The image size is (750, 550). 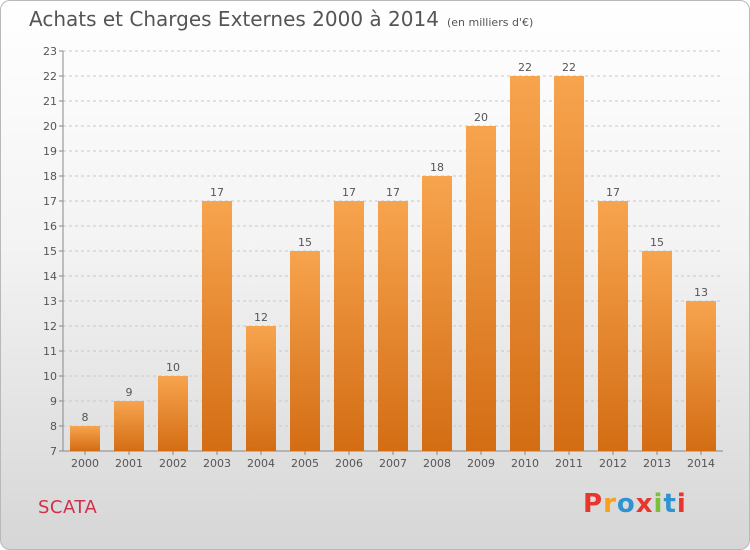 I want to click on proxiti-logo: Proxiti, so click(x=635, y=504).